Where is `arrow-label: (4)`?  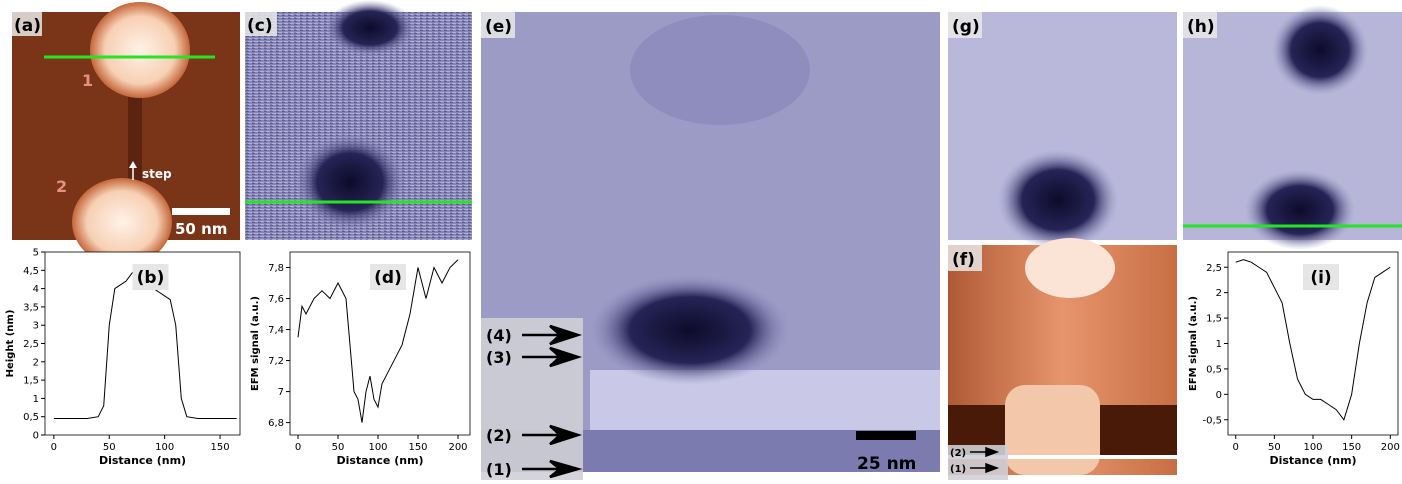 arrow-label: (4) is located at coordinates (499, 335).